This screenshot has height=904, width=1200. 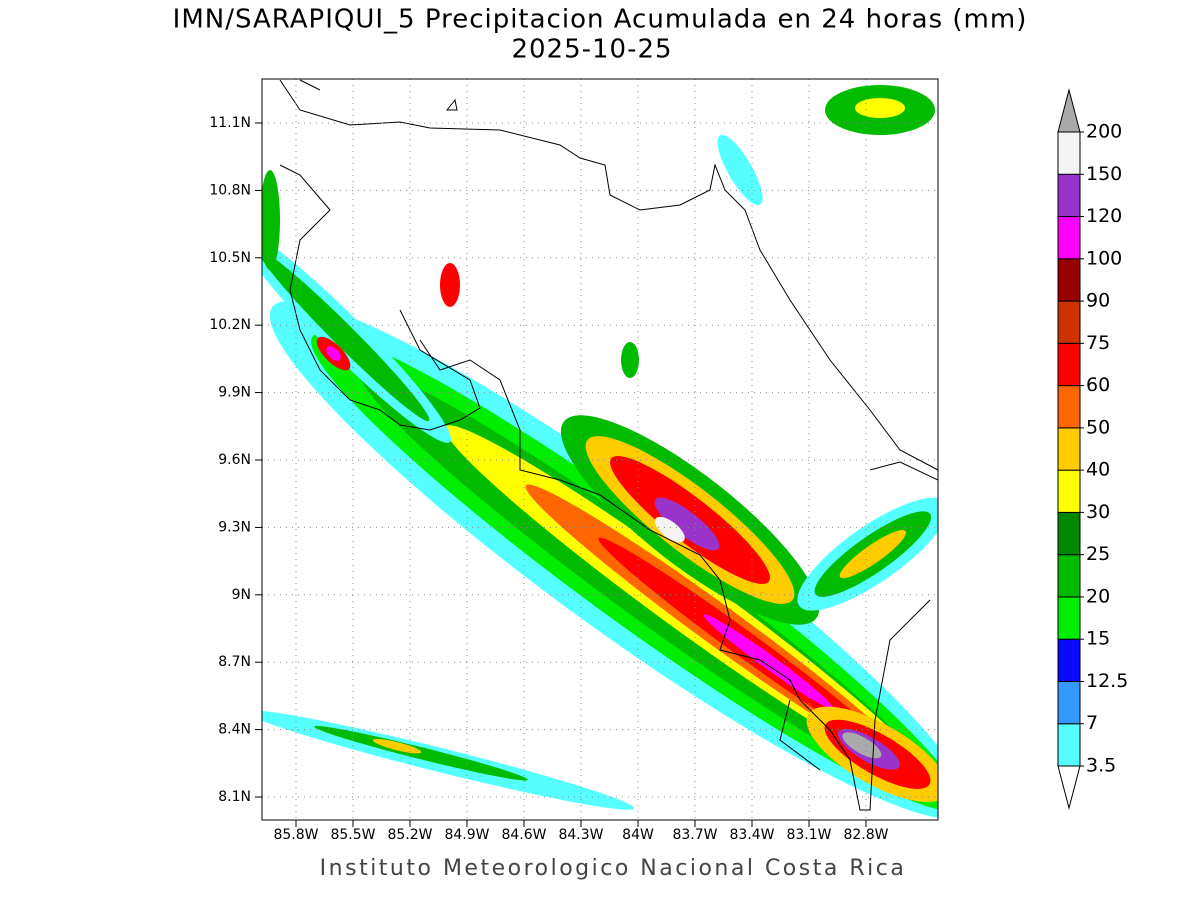 What do you see at coordinates (230, 258) in the screenshot?
I see `lat-tick-label: 10.5N` at bounding box center [230, 258].